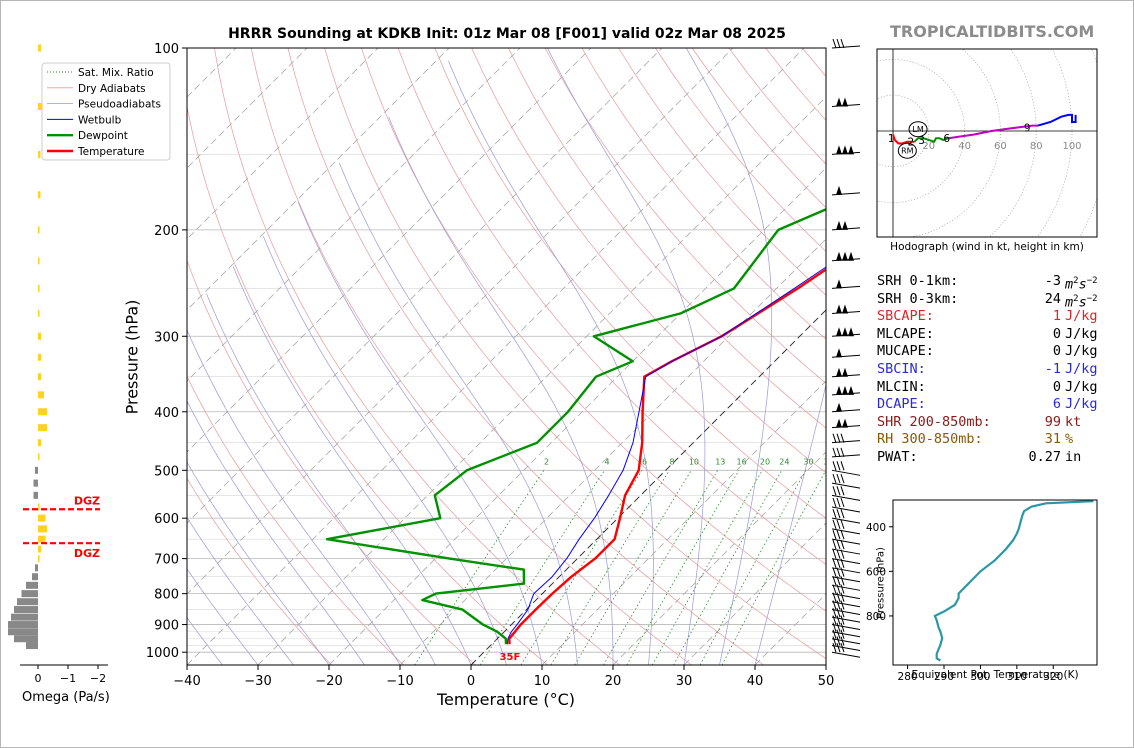 The height and width of the screenshot is (748, 1134). What do you see at coordinates (166, 626) in the screenshot?
I see `y-tick-label: 900` at bounding box center [166, 626].